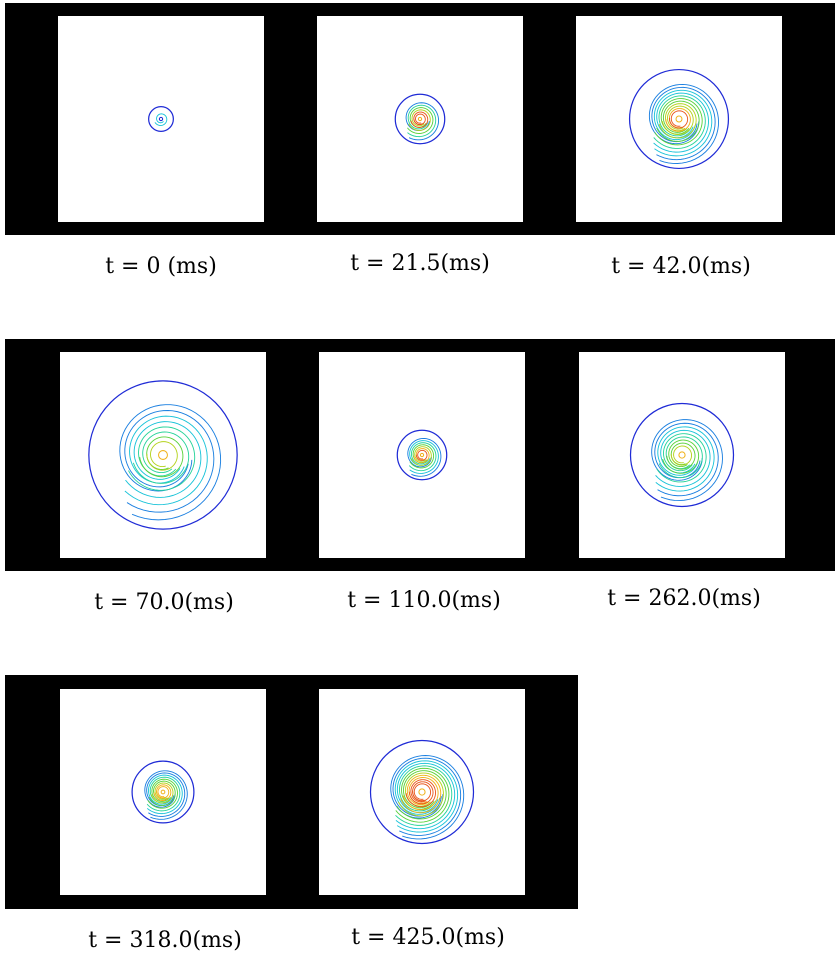  What do you see at coordinates (164, 602) in the screenshot?
I see `caption-frame-4: t = 70.0(ms)` at bounding box center [164, 602].